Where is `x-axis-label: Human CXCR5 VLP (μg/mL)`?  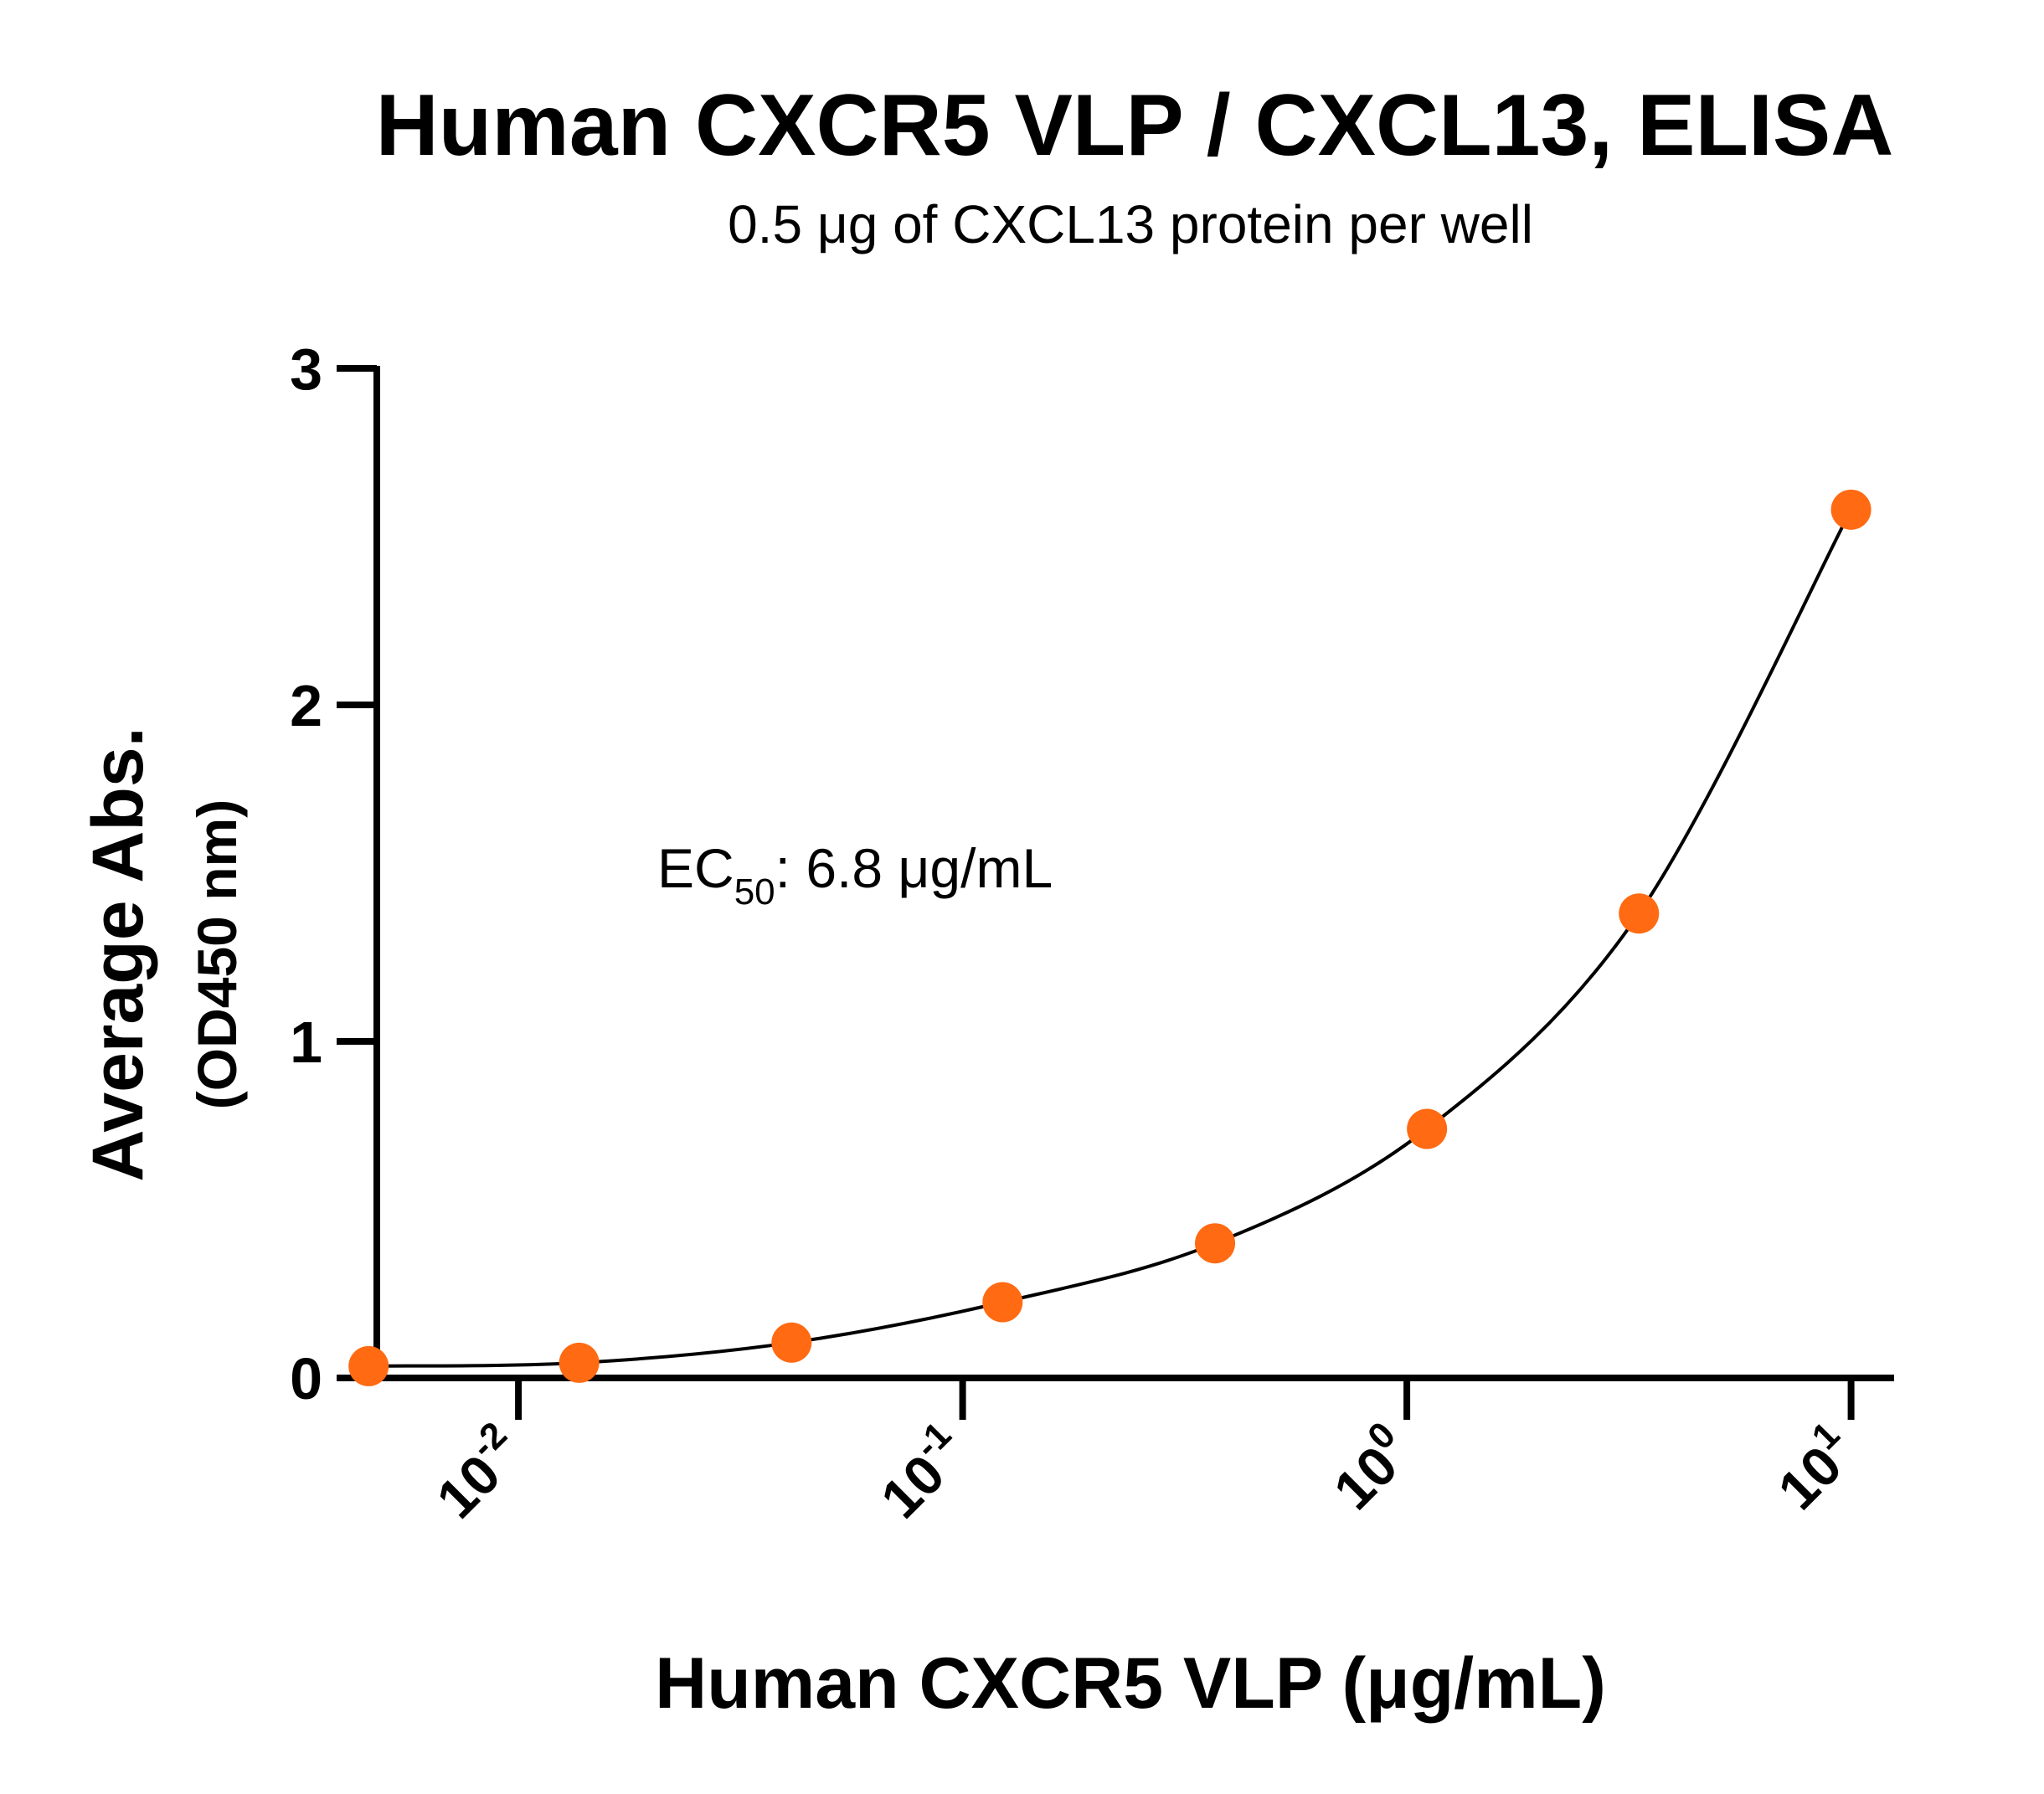 x-axis-label: Human CXCR5 VLP (μg/mL) is located at coordinates (1130, 1683).